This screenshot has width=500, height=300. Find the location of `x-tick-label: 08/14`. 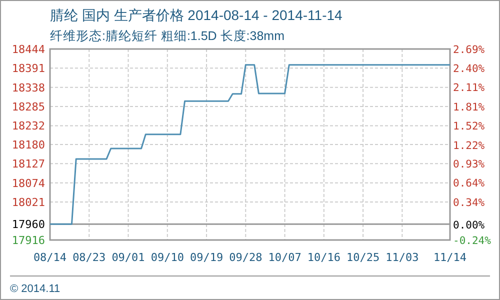

x-tick-label: 08/14 is located at coordinates (50, 257).